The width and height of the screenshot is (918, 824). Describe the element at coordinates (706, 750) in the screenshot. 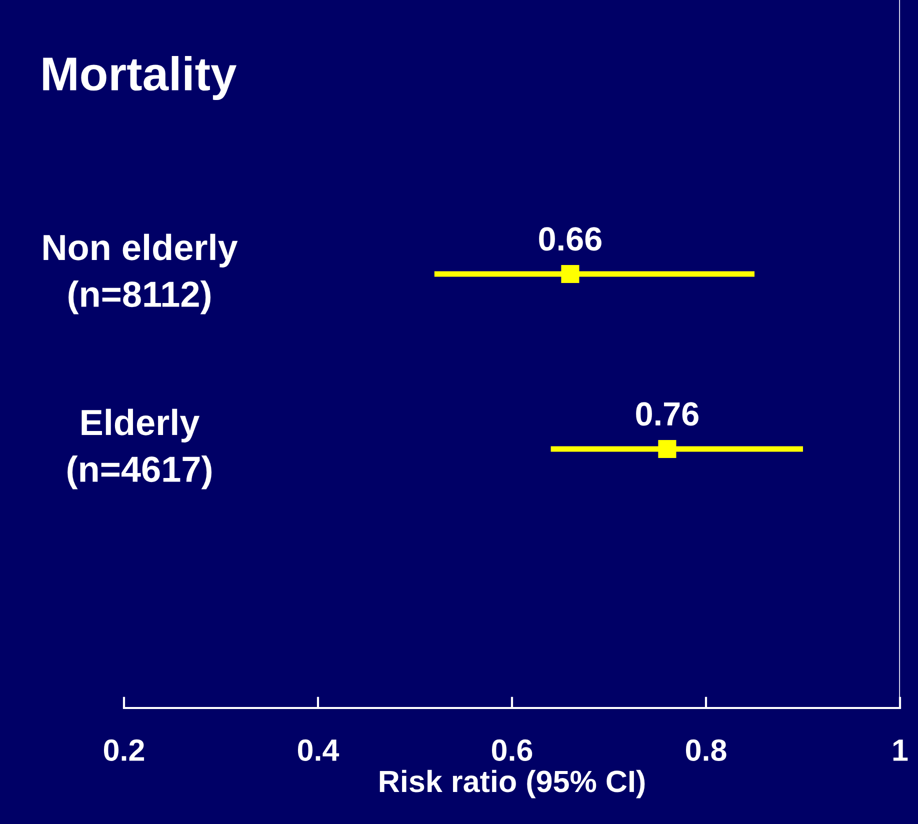

I see `x-tick-label: 0.8` at that location.